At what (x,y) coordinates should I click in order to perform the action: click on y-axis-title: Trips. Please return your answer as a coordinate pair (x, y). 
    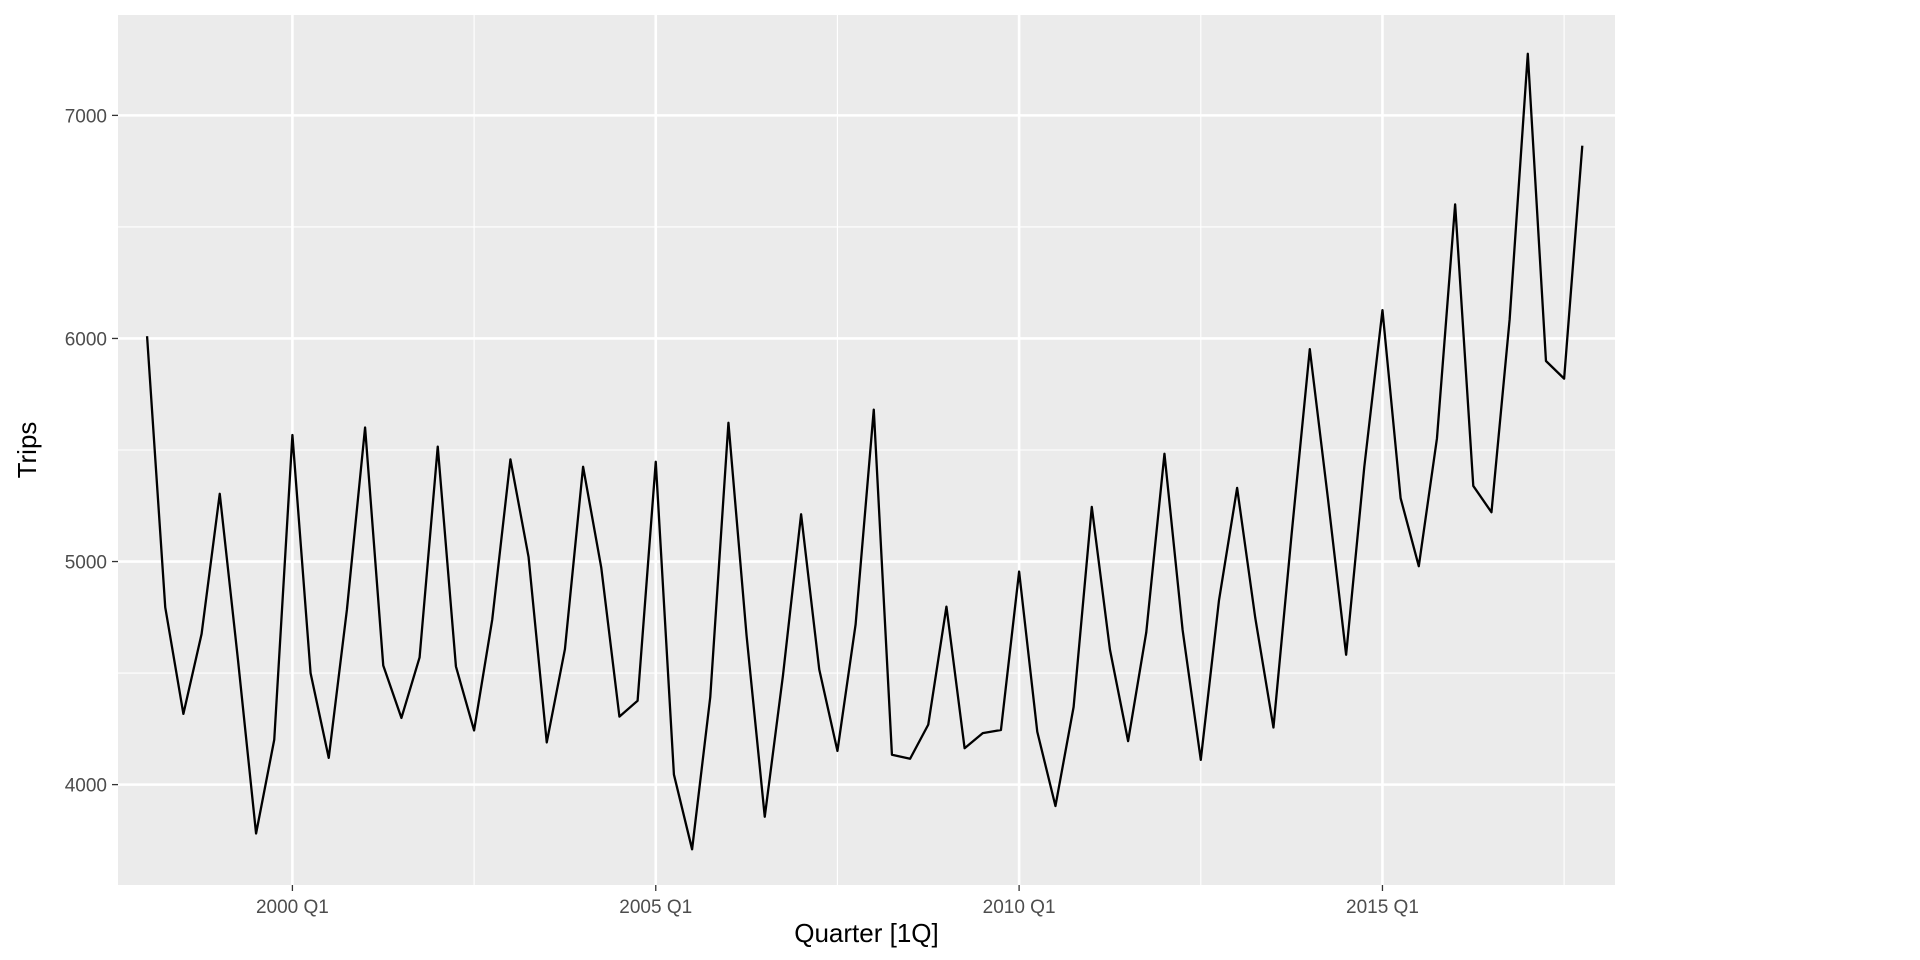
    Looking at the image, I should click on (27, 450).